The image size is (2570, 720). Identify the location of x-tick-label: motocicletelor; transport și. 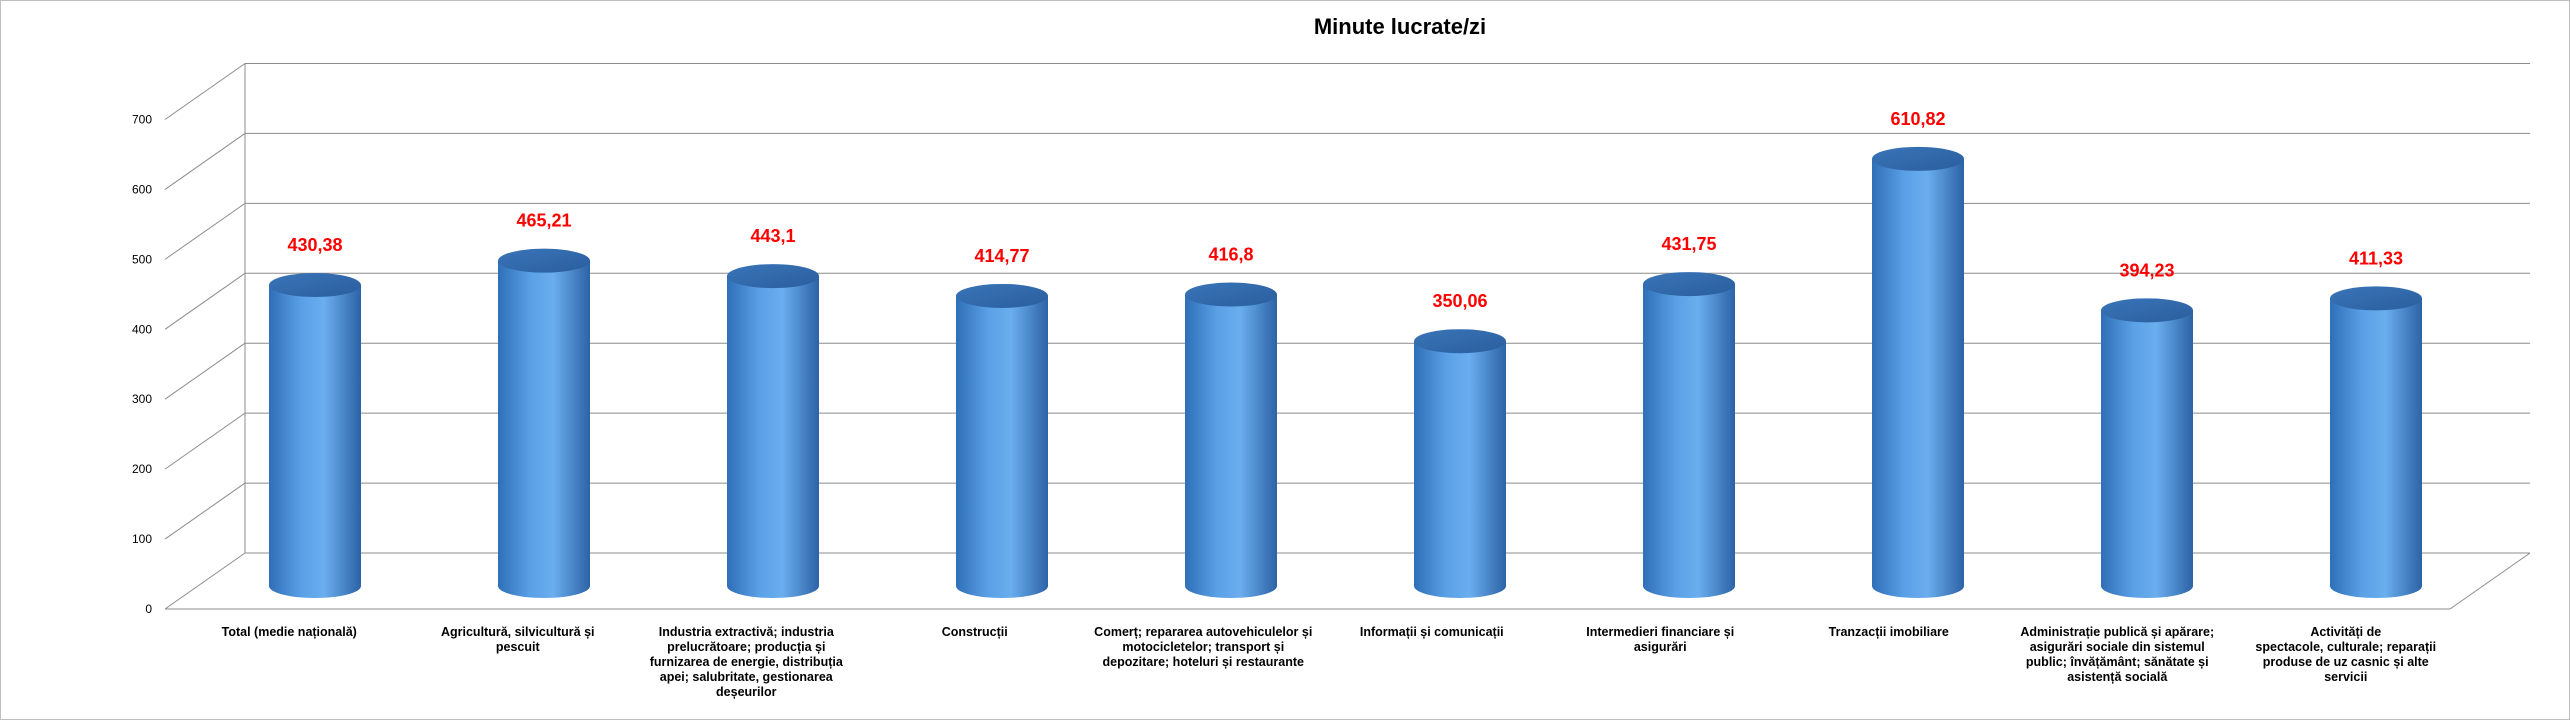
(1203, 647).